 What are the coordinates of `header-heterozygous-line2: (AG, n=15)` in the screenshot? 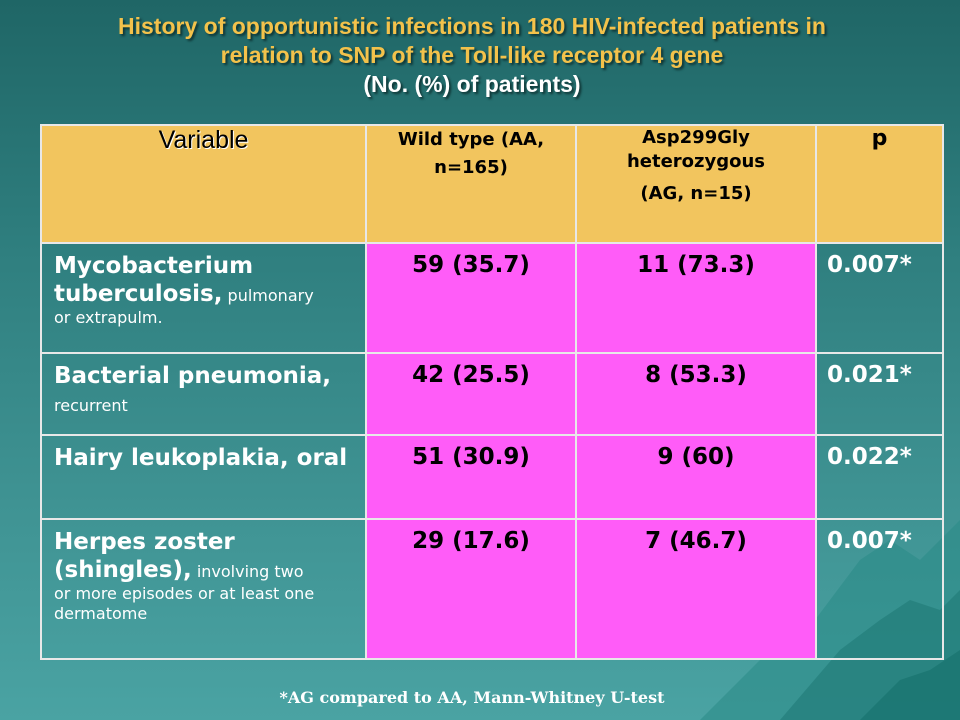 It's located at (696, 193).